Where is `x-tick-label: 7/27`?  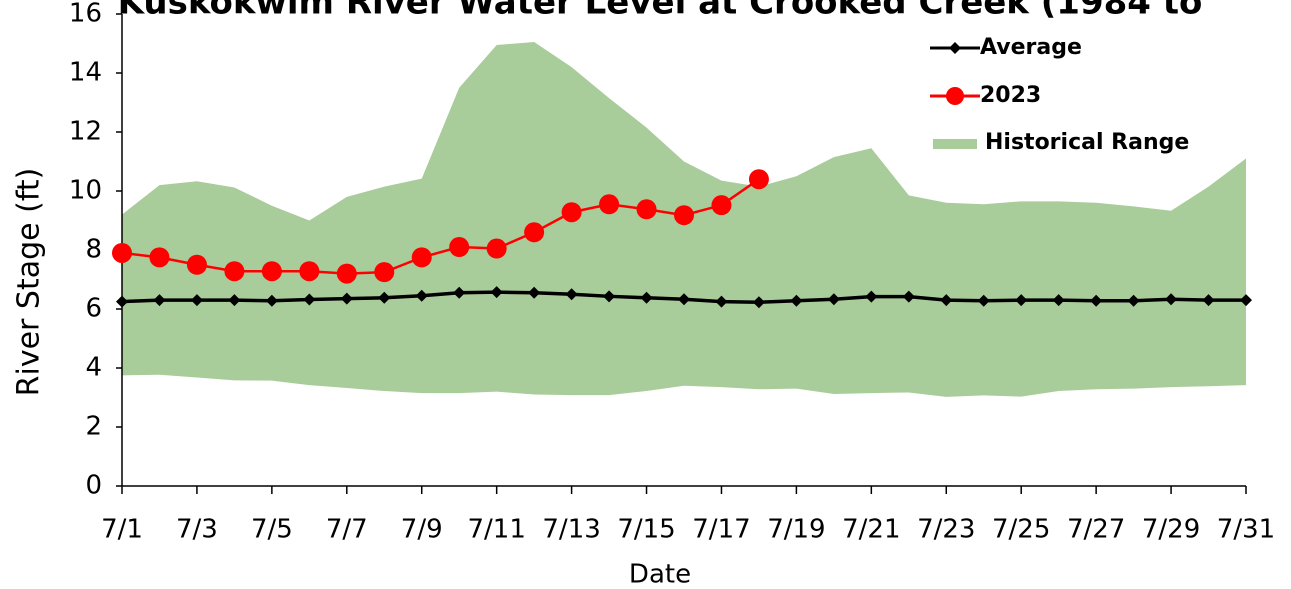
x-tick-label: 7/27 is located at coordinates (1096, 530).